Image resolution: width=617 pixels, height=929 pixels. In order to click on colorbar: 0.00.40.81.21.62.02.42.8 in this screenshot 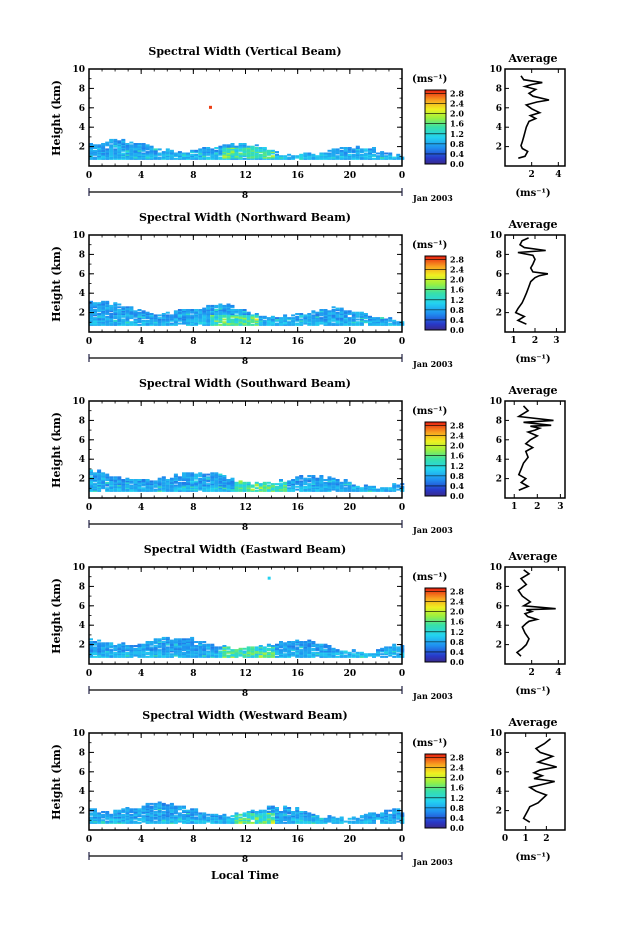, I will do `click(444, 295)`.